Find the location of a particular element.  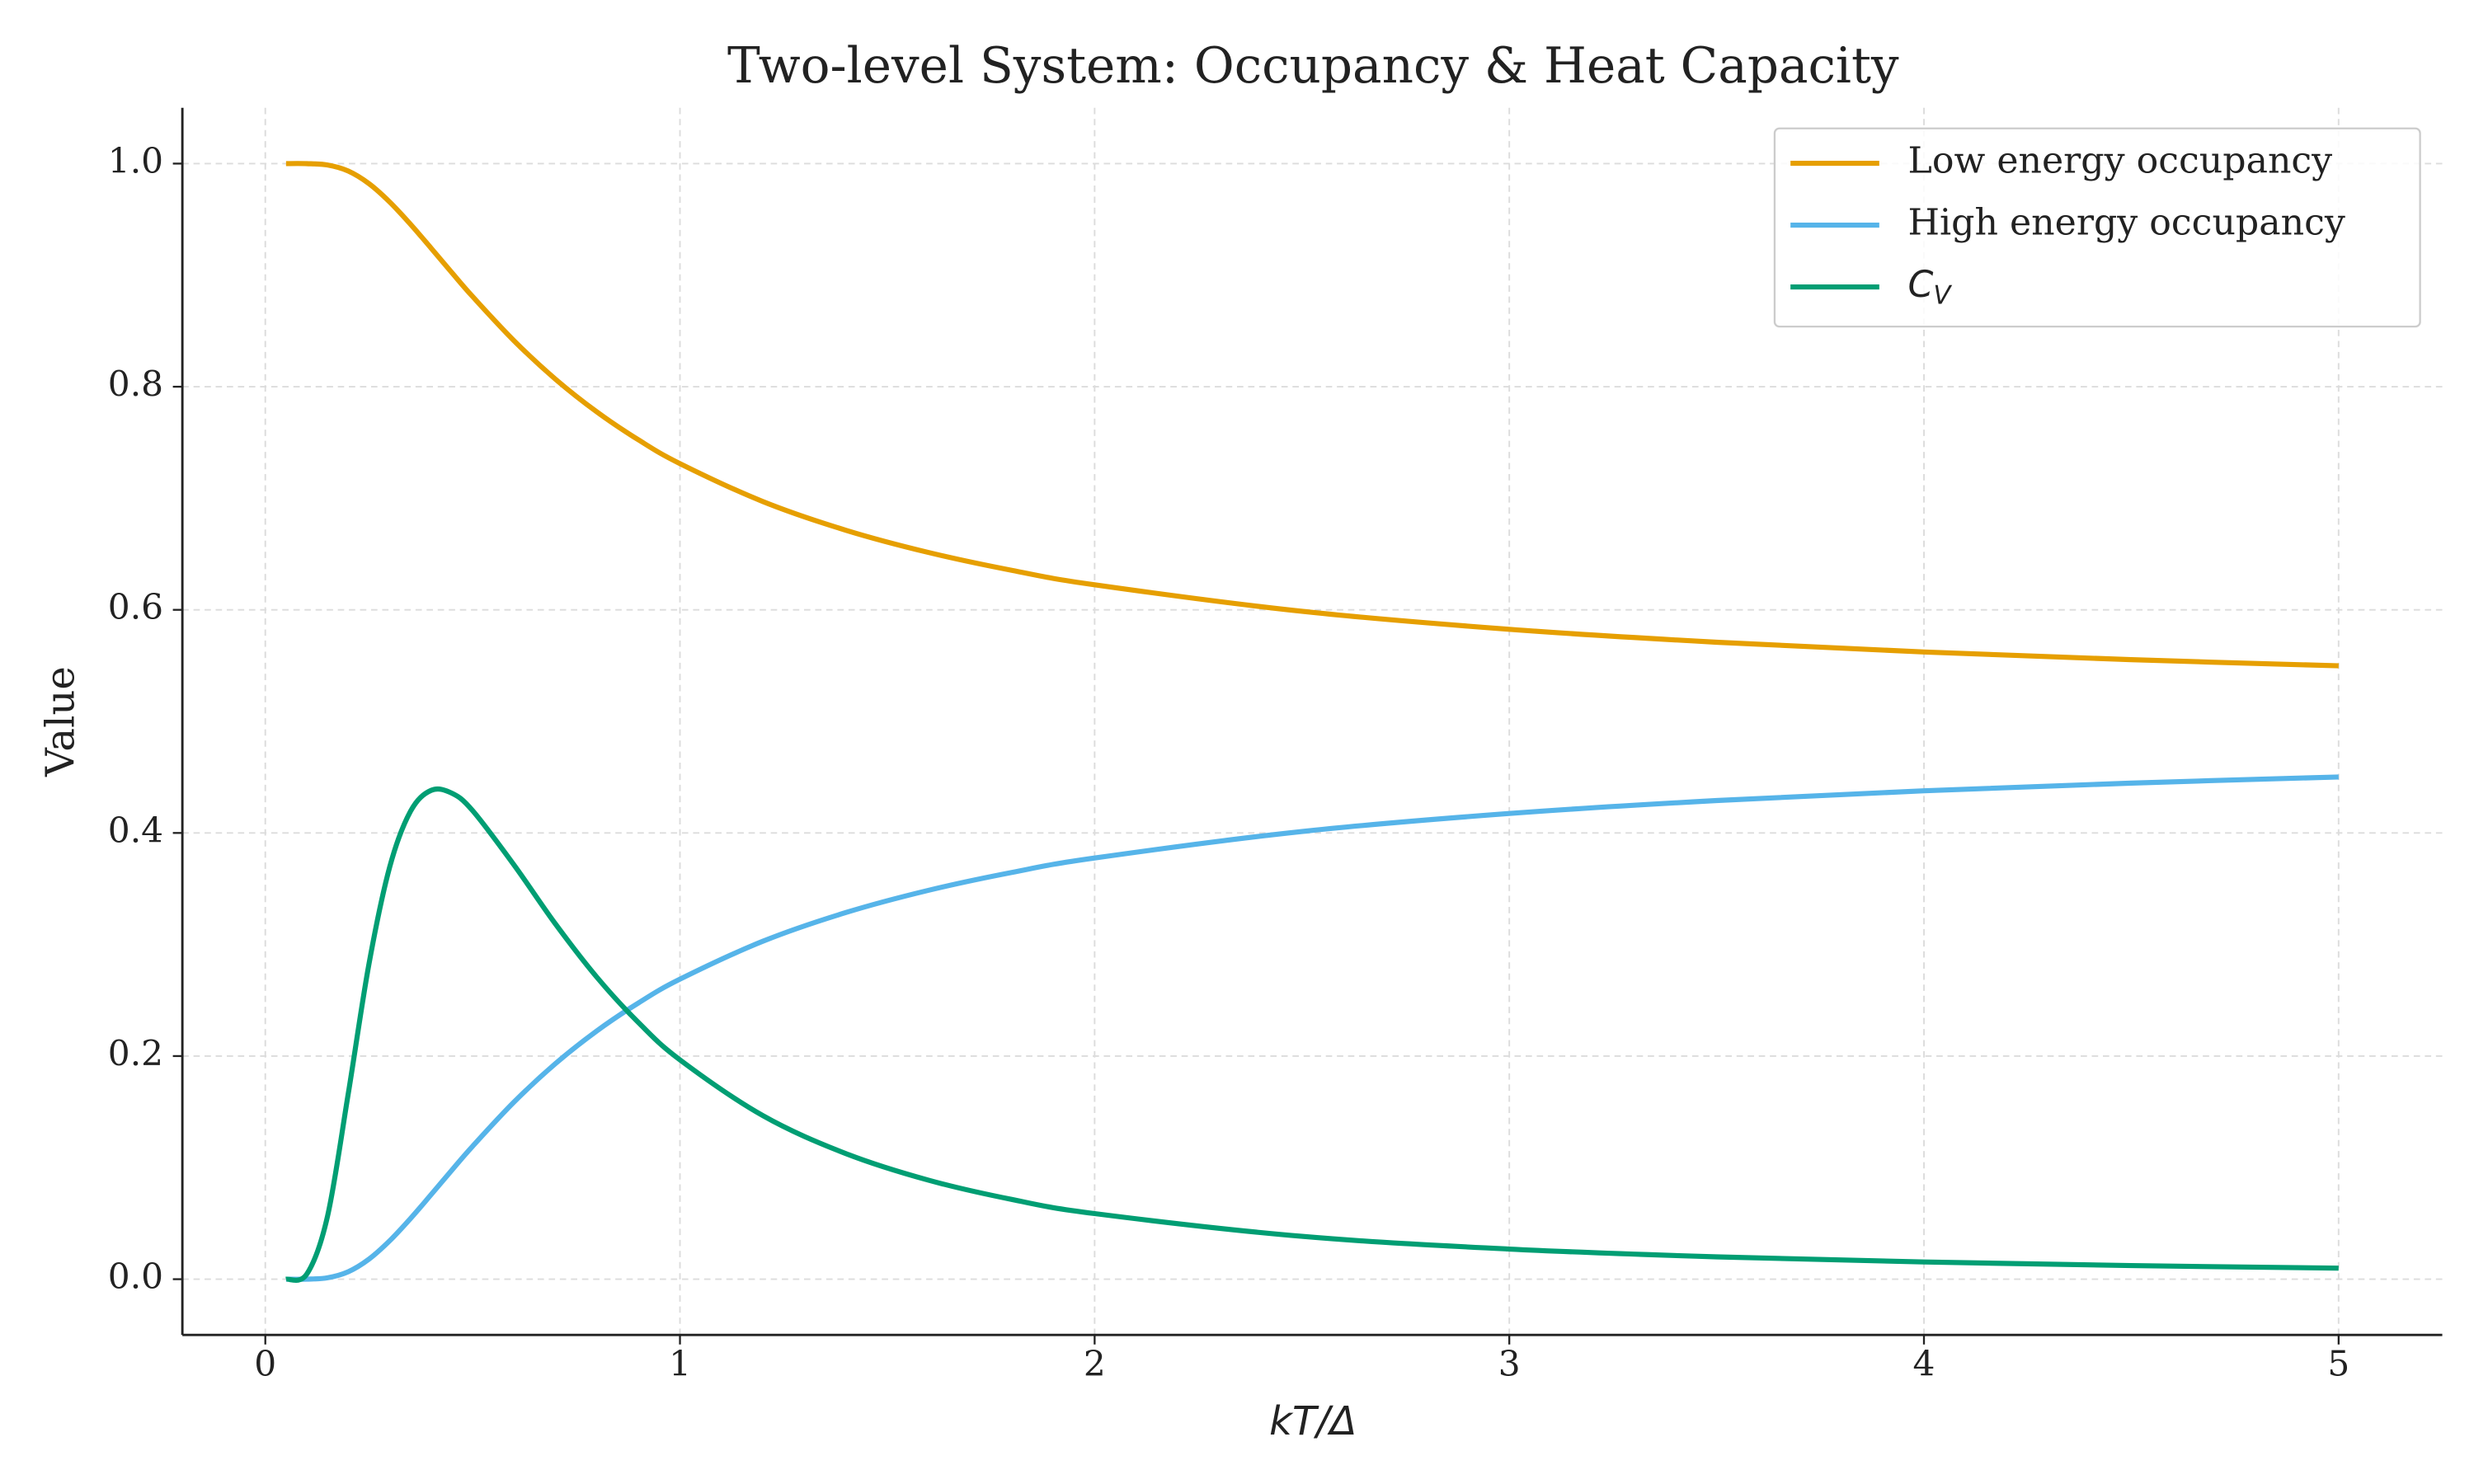

y-tick-label: 0.6 is located at coordinates (135, 607).